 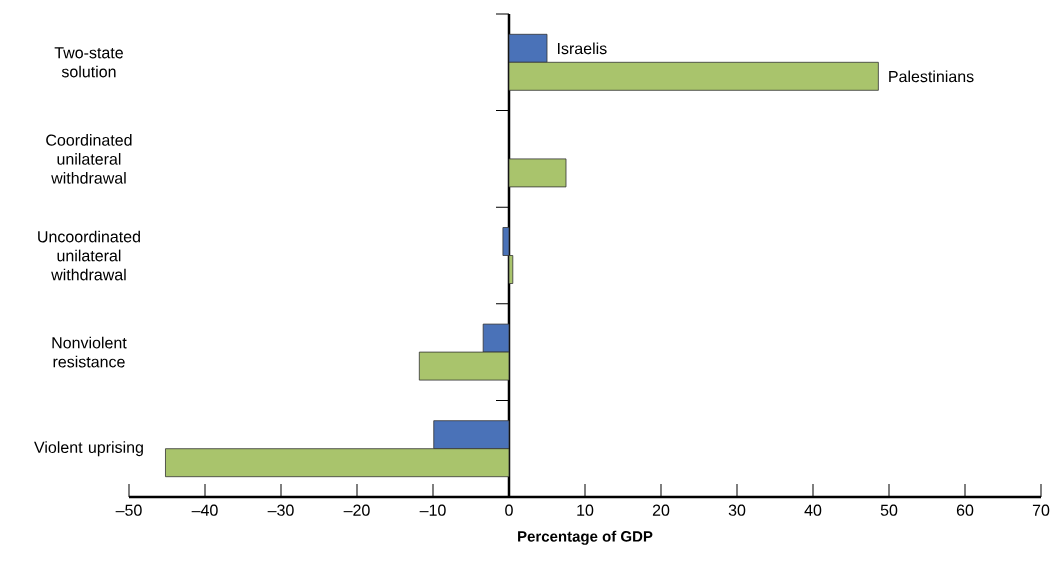 I want to click on x-tick-label: 40, so click(x=813, y=510).